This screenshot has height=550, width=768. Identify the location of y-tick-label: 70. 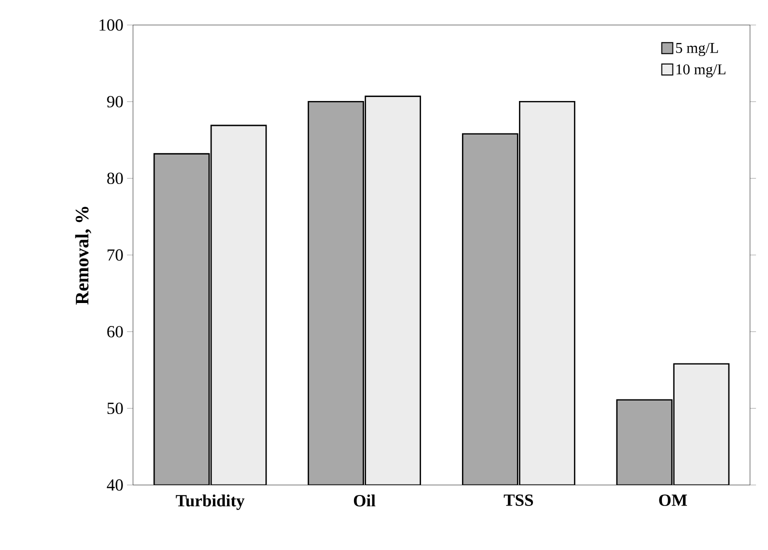
(115, 255).